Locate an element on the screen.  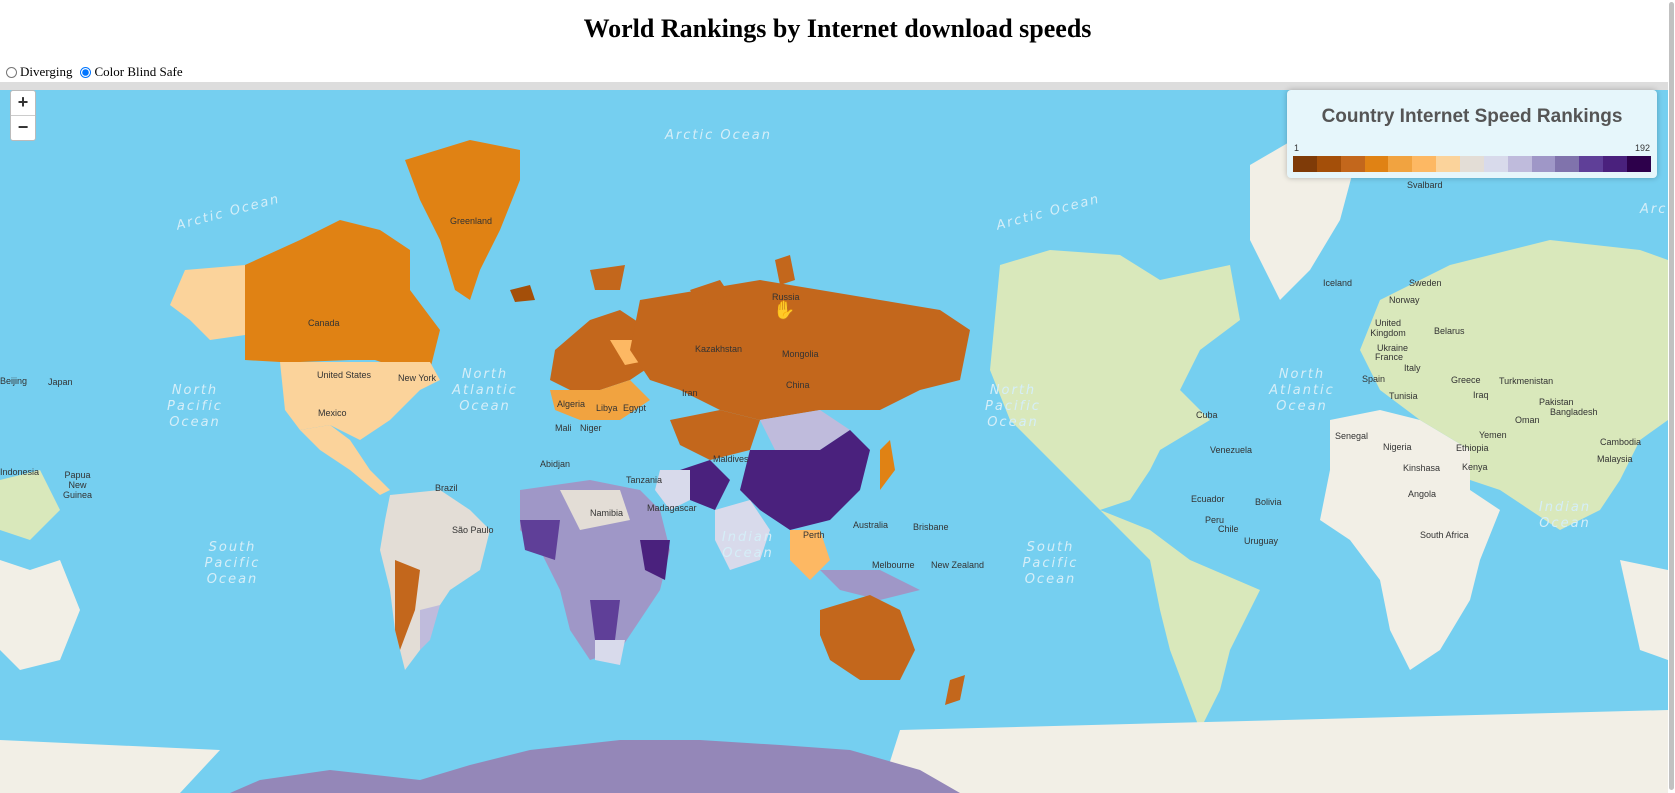
place-label: France is located at coordinates (1389, 357).